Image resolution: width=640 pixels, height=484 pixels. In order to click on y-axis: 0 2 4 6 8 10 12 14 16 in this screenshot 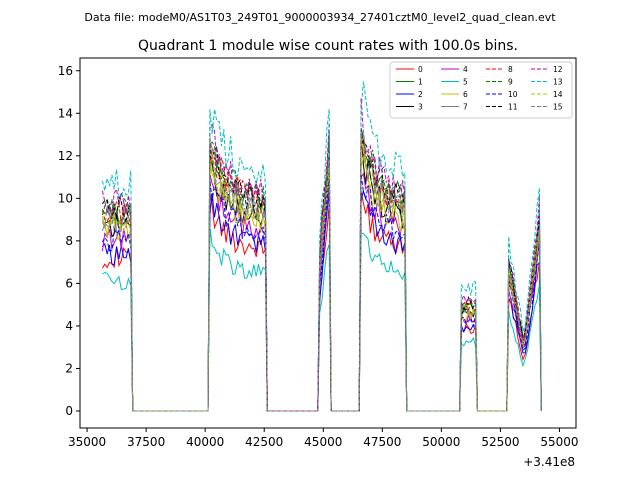, I will do `click(69, 241)`.